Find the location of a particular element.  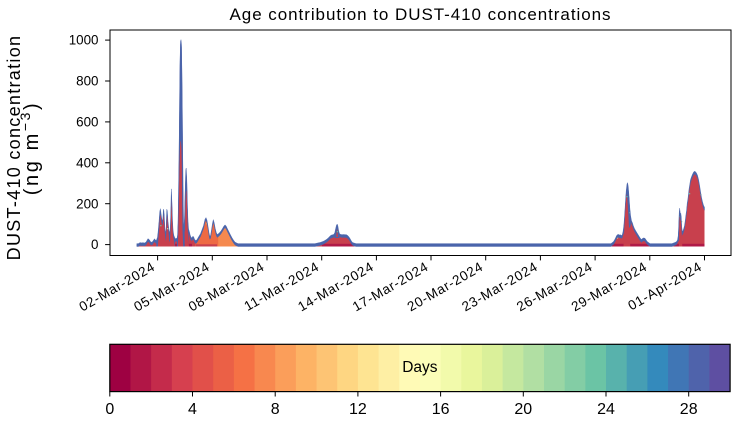

svg-text: 1000 is located at coordinates (84, 40).